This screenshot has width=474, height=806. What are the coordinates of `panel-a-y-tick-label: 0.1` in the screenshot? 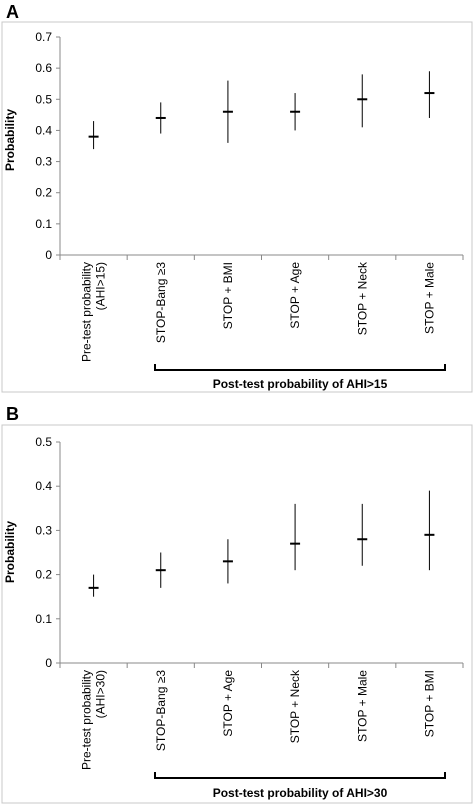 It's located at (43, 224).